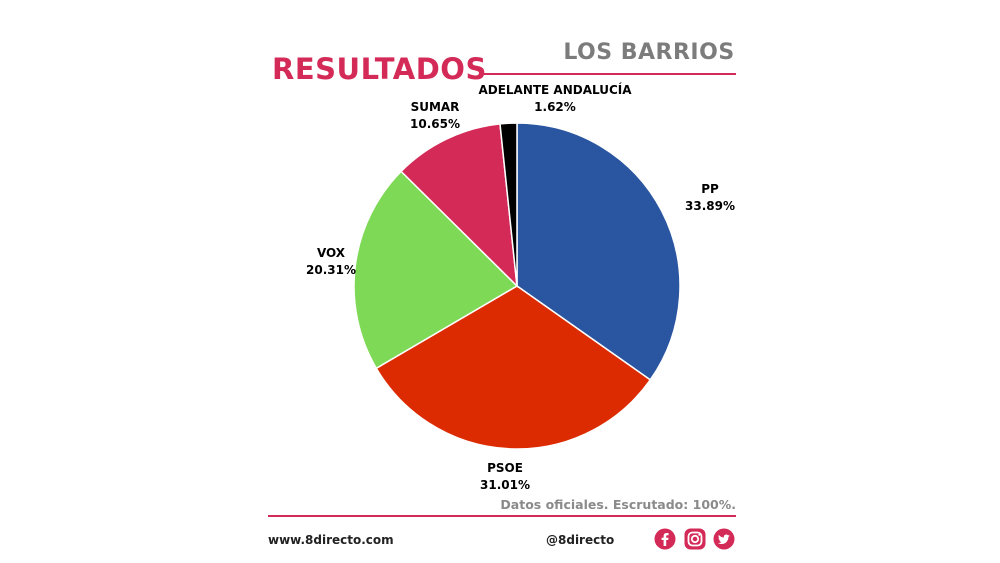  Describe the element at coordinates (505, 477) in the screenshot. I see `slice-label-psoe: PSOE 31.01%` at that location.